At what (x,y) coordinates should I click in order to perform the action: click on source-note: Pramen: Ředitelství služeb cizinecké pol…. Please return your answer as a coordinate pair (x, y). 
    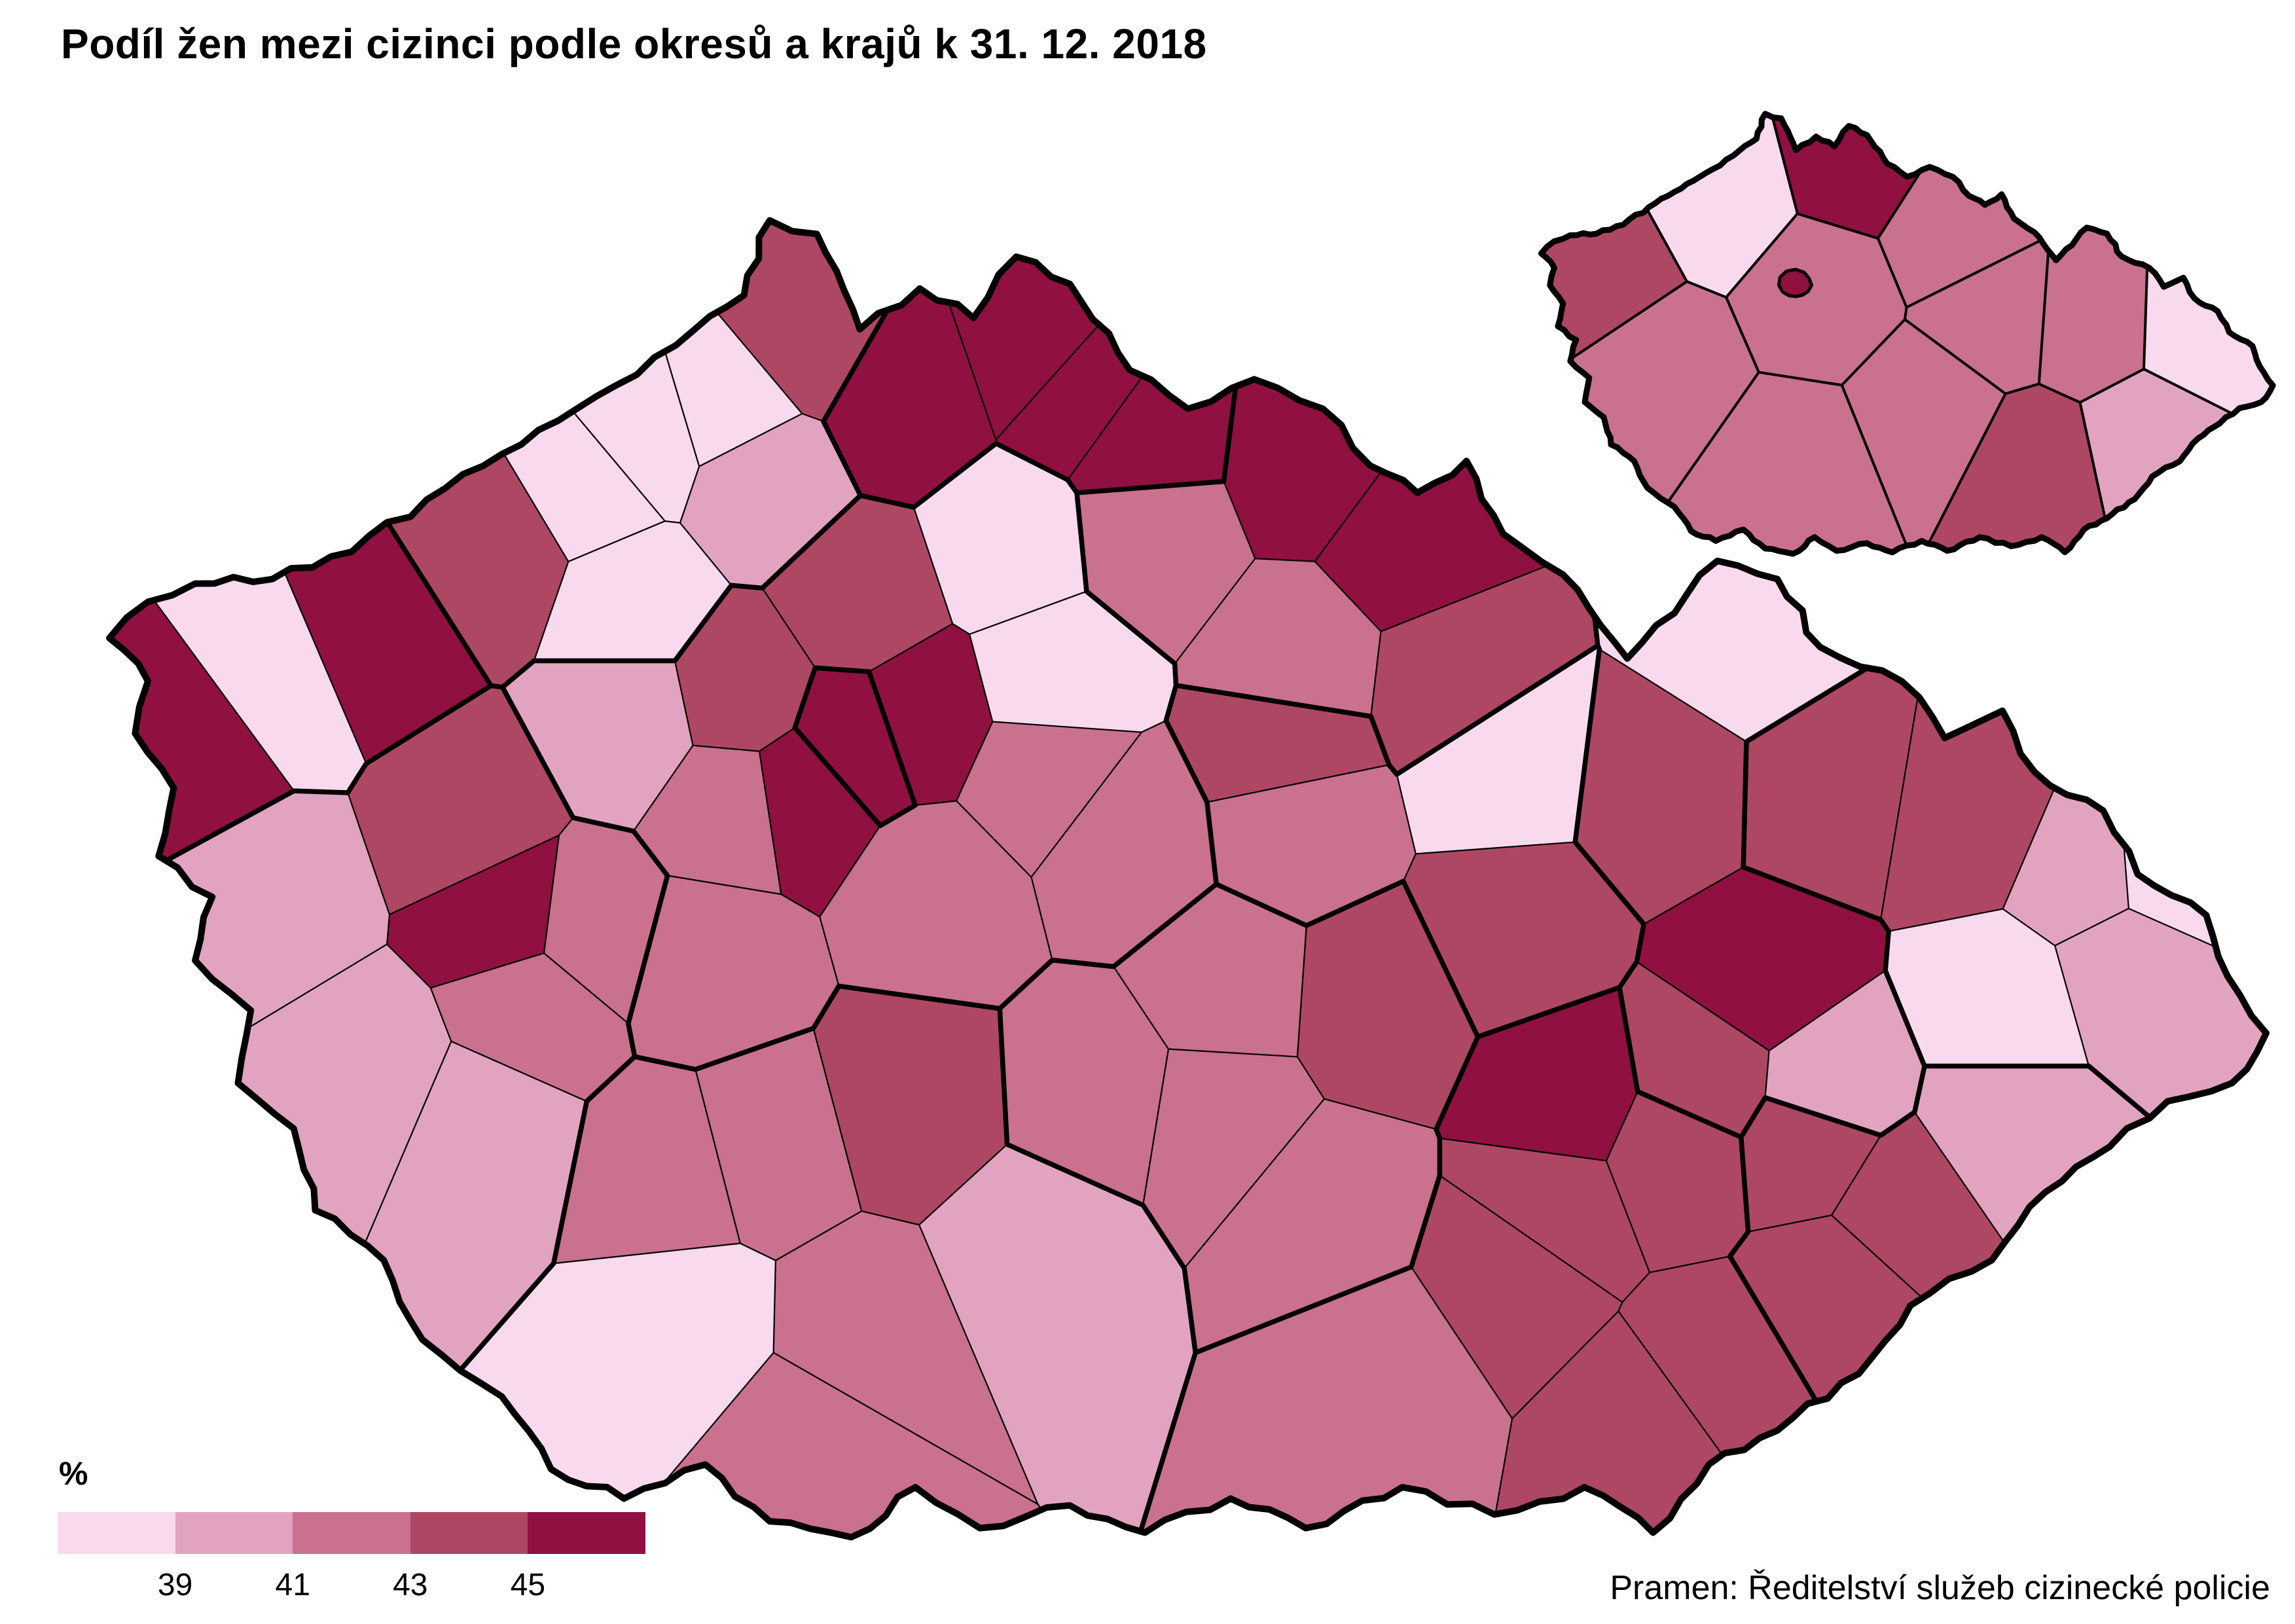
    Looking at the image, I should click on (1940, 1588).